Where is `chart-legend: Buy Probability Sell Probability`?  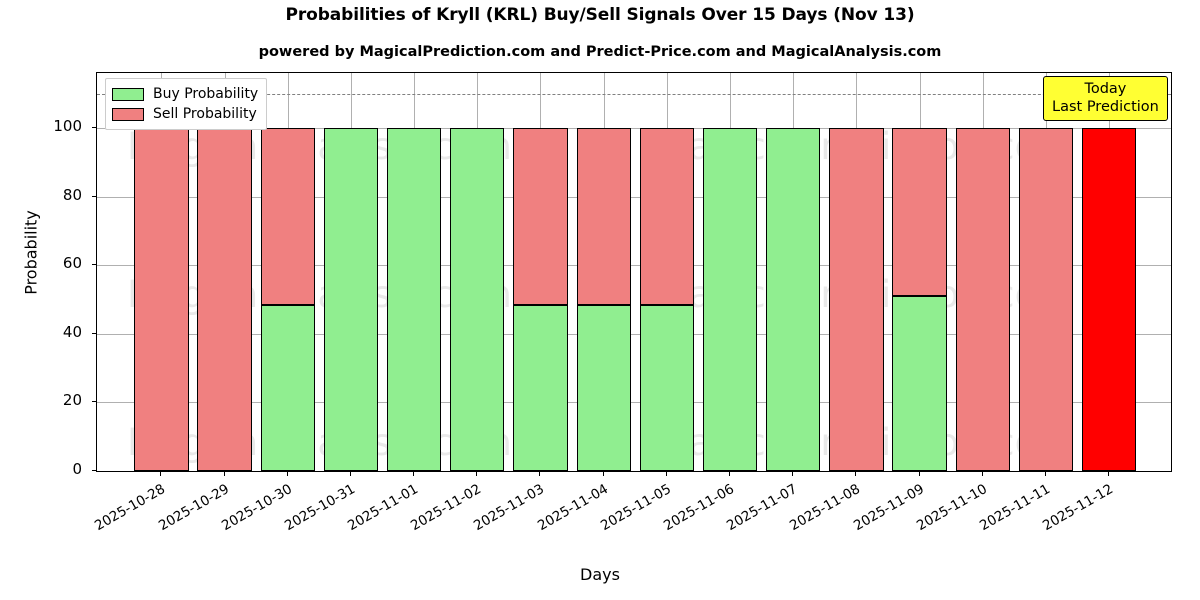 chart-legend: Buy Probability Sell Probability is located at coordinates (186, 104).